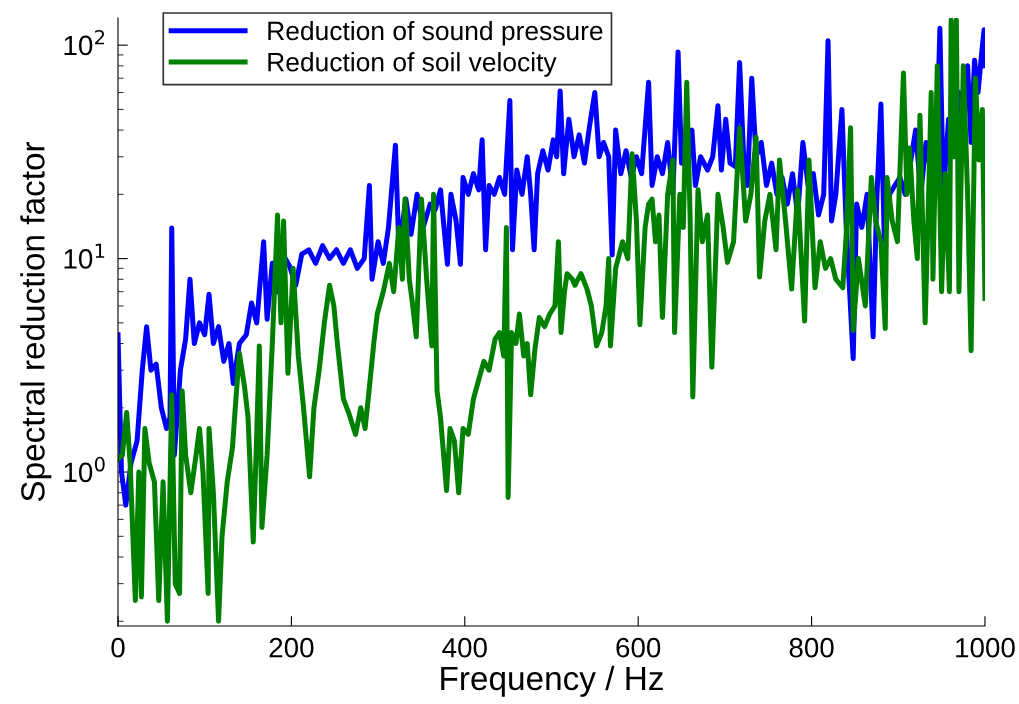 This screenshot has height=704, width=1019. I want to click on x-tick-label: 400, so click(464, 647).